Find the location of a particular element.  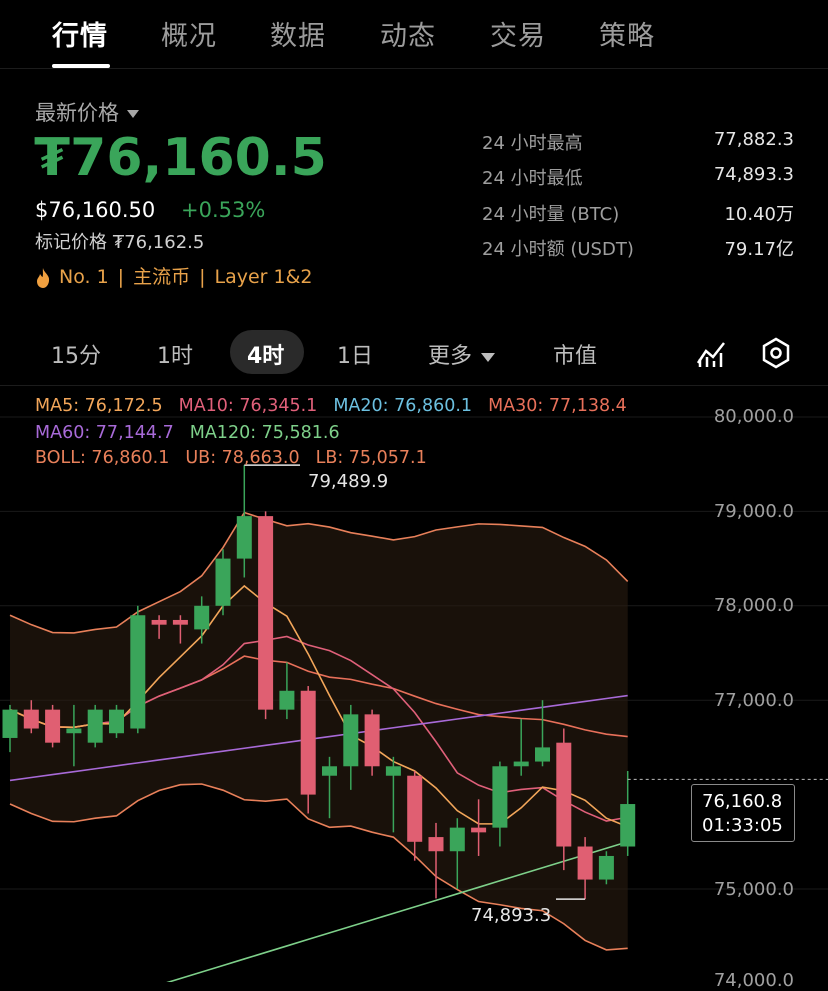

candle-countdown: 01:33:05 is located at coordinates (742, 825).